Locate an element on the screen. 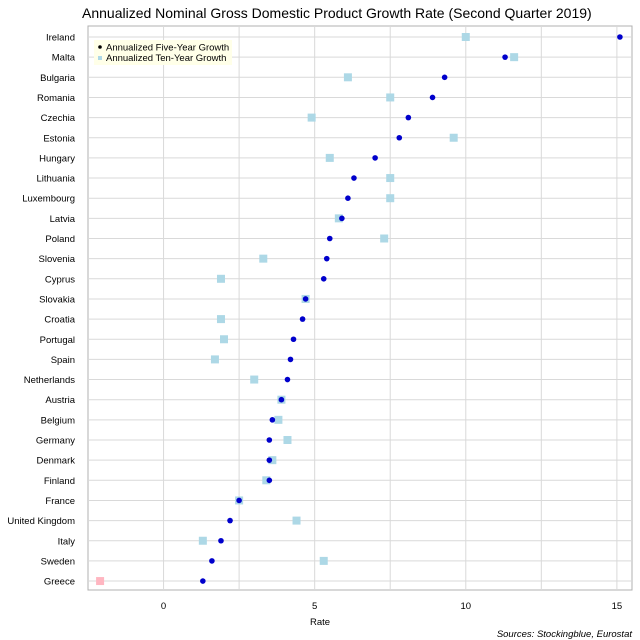 This screenshot has width=640, height=640. legend-box is located at coordinates (163, 52).